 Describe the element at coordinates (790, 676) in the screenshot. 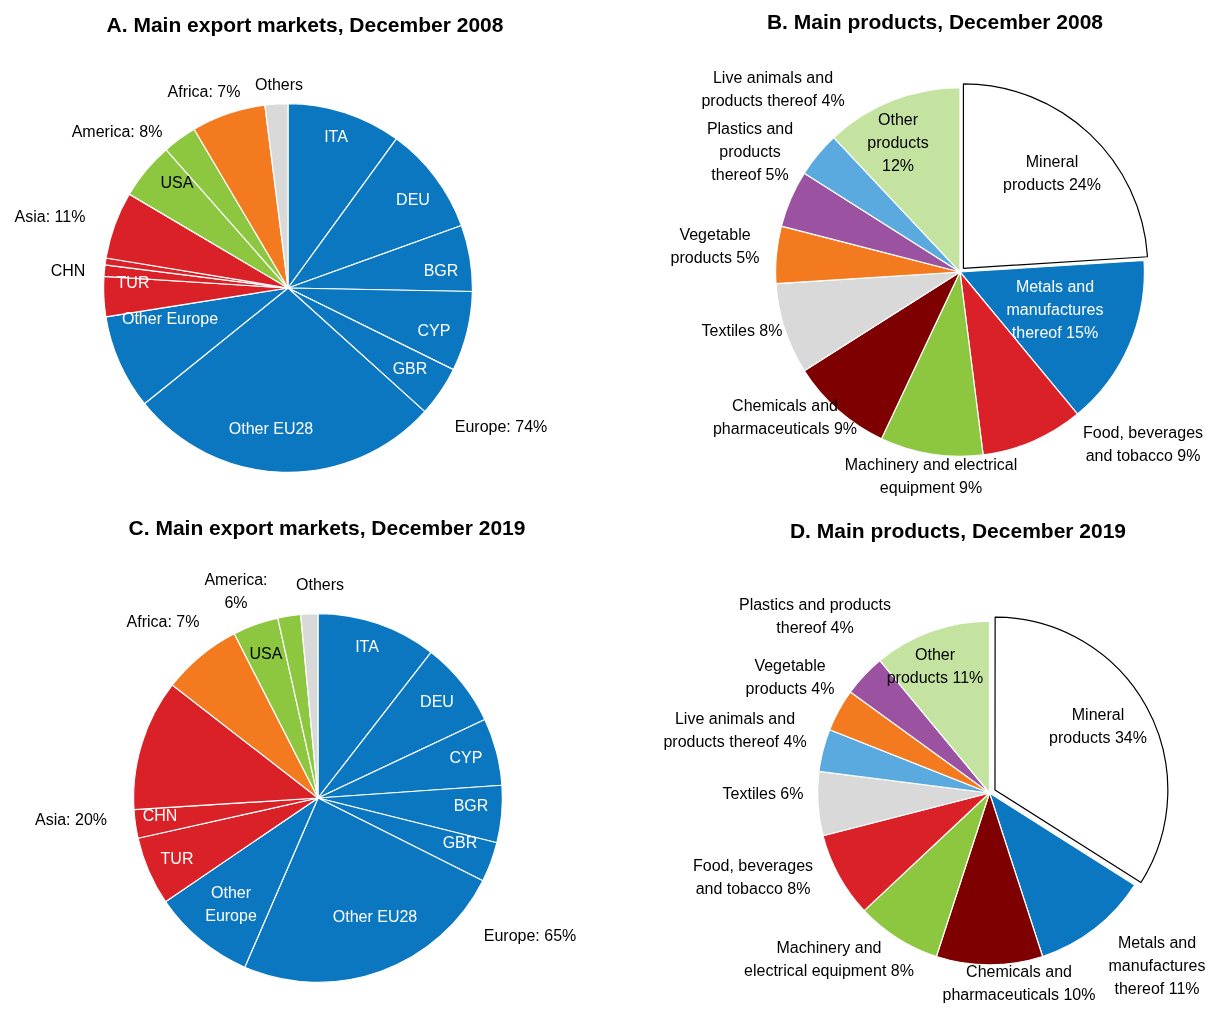

I see `slice-label: Vegetable products 4%` at that location.